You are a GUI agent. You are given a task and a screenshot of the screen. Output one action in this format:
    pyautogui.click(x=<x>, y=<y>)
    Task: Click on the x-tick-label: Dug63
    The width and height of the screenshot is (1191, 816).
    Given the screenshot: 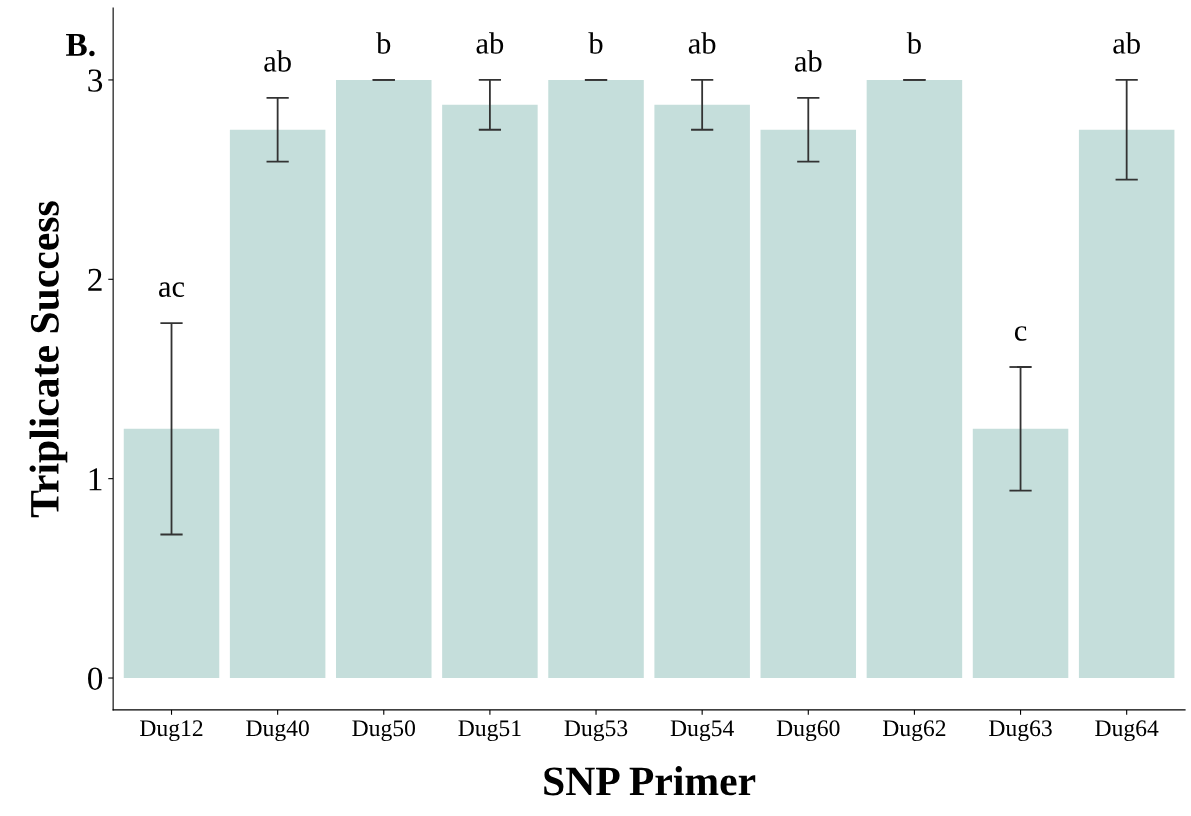 What is the action you would take?
    pyautogui.click(x=1020, y=731)
    